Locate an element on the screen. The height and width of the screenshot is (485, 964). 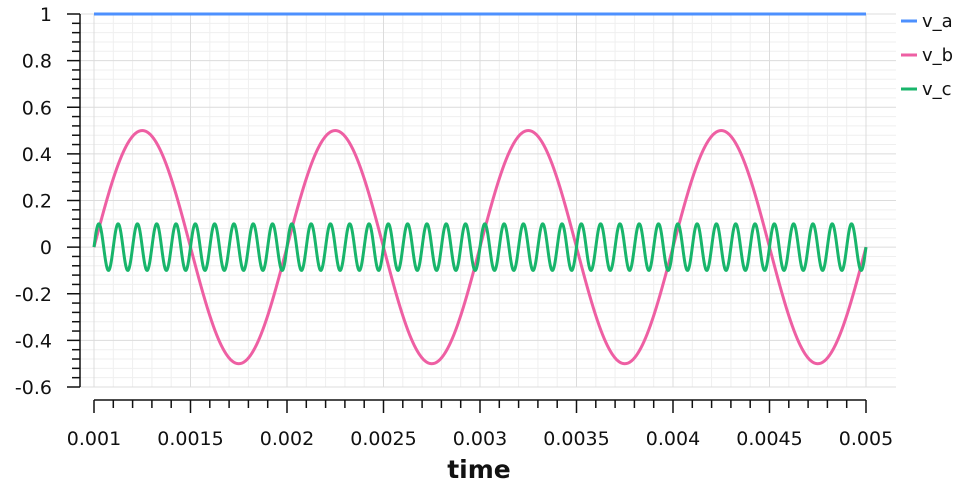
x-tick-label: 0.003 is located at coordinates (480, 439).